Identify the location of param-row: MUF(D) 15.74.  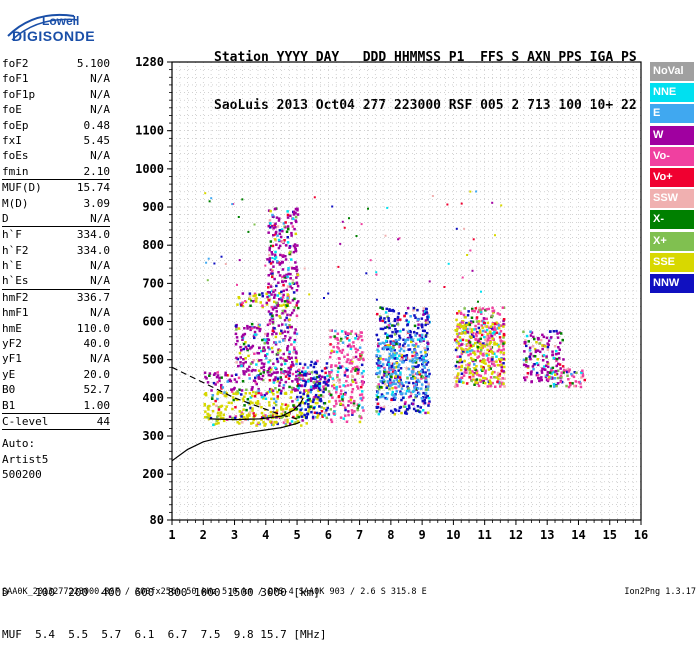
(56, 187).